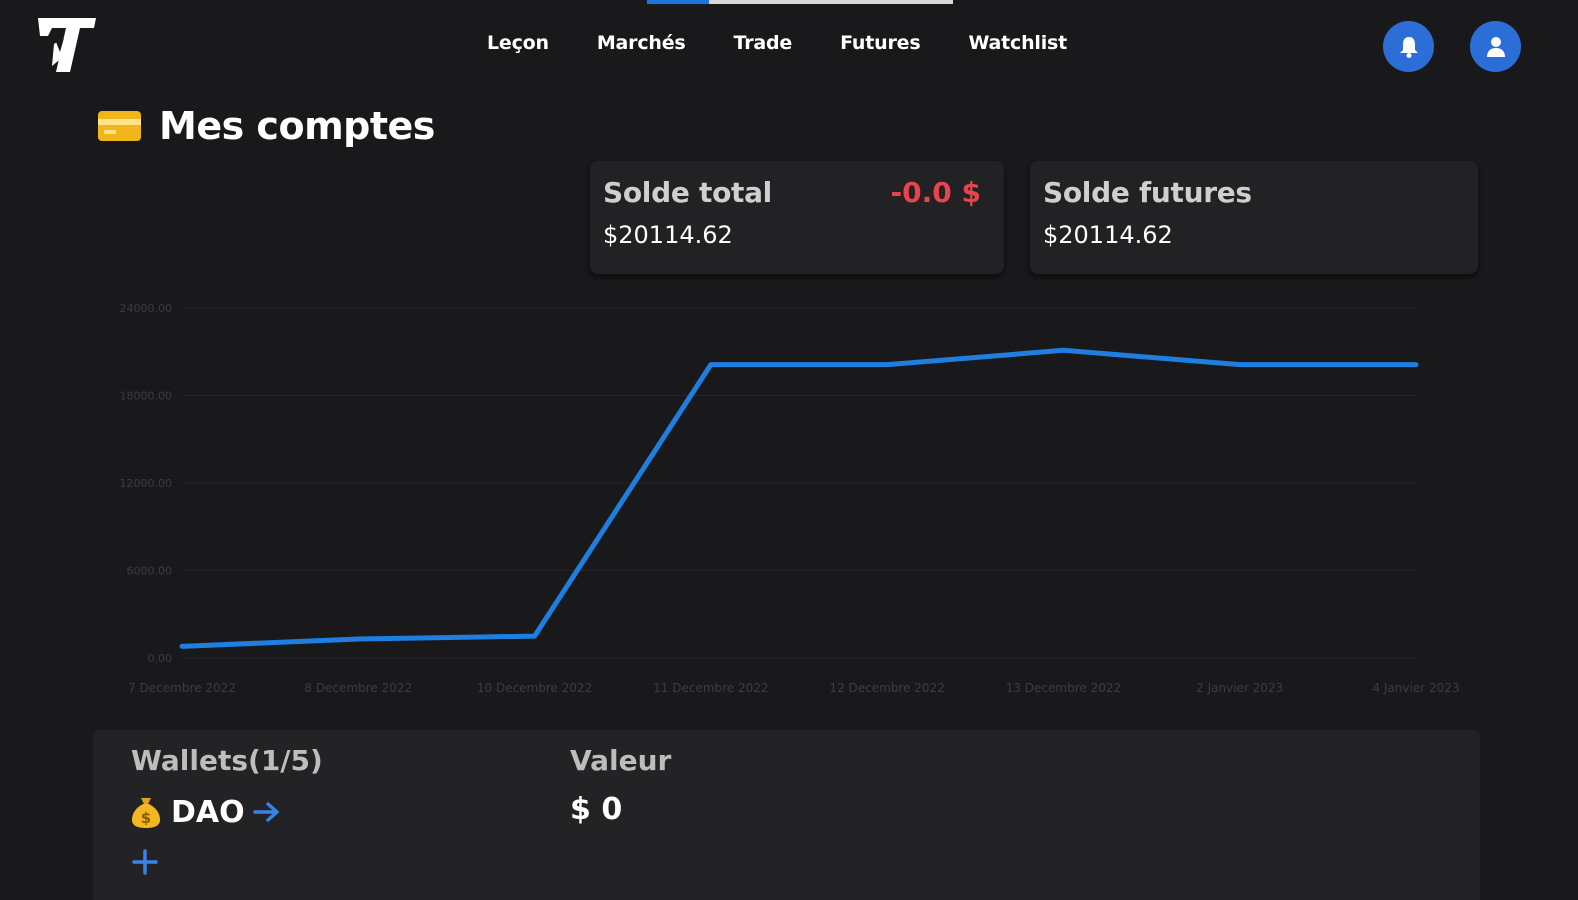  What do you see at coordinates (1254, 217) in the screenshot?
I see `futures-balance-card: Solde futures $20114.62` at bounding box center [1254, 217].